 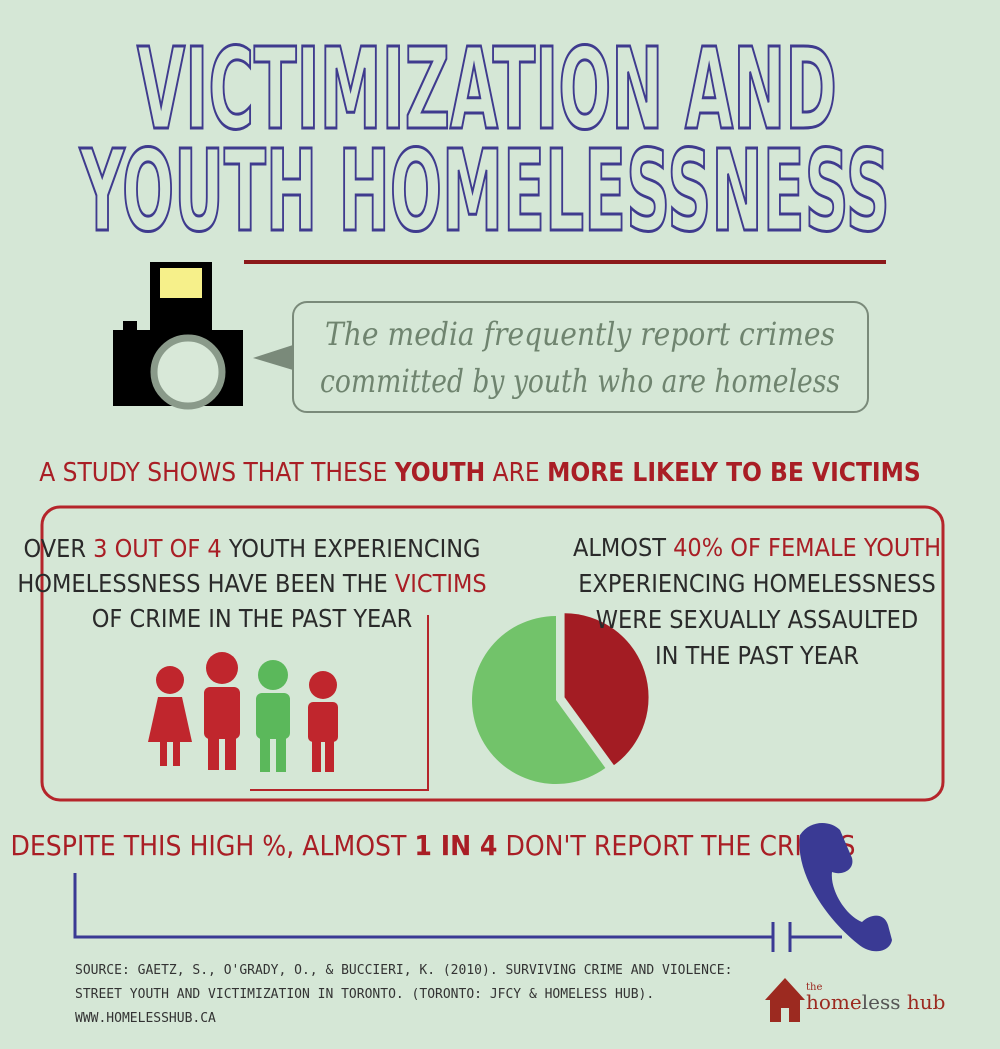 I want to click on title-line: VICTIMIZATION AND, so click(x=487, y=90).